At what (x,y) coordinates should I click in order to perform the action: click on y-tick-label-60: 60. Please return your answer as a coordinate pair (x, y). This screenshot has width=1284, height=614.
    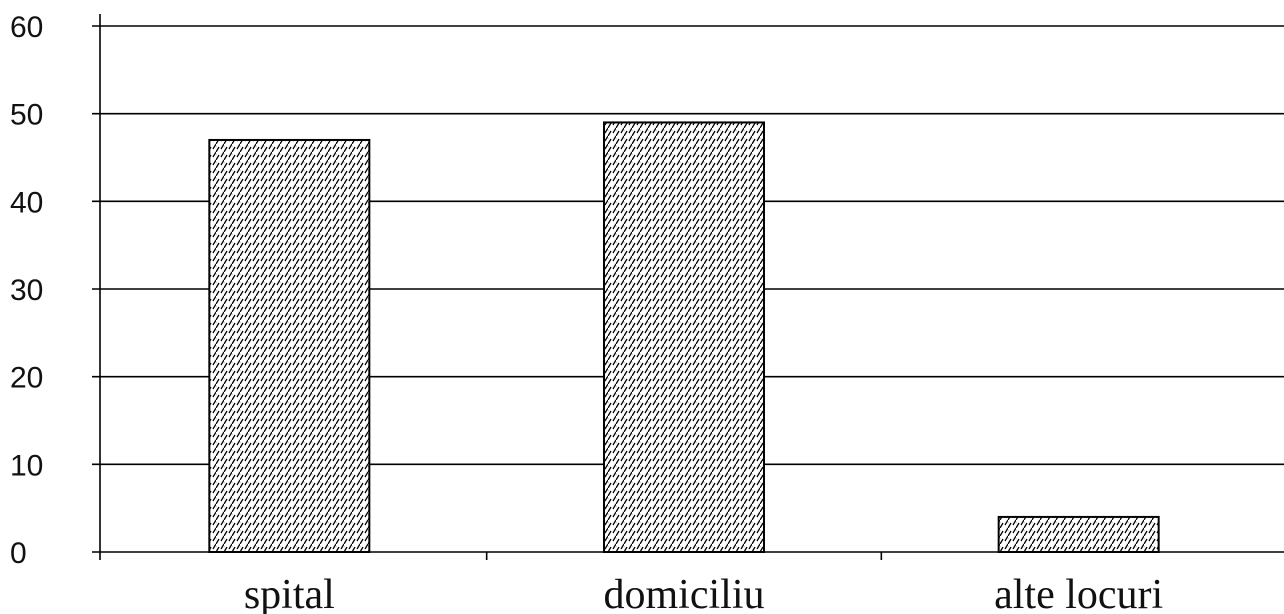
    Looking at the image, I should click on (26, 27).